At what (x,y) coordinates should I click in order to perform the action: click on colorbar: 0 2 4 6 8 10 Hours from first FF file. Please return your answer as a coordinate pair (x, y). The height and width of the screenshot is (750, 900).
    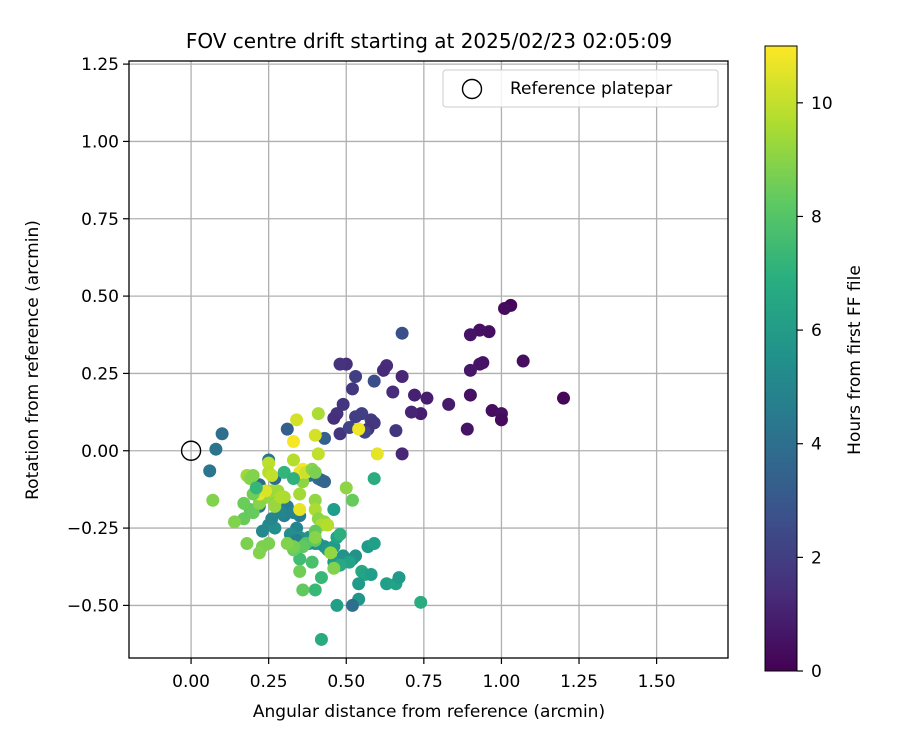
    Looking at the image, I should click on (814, 363).